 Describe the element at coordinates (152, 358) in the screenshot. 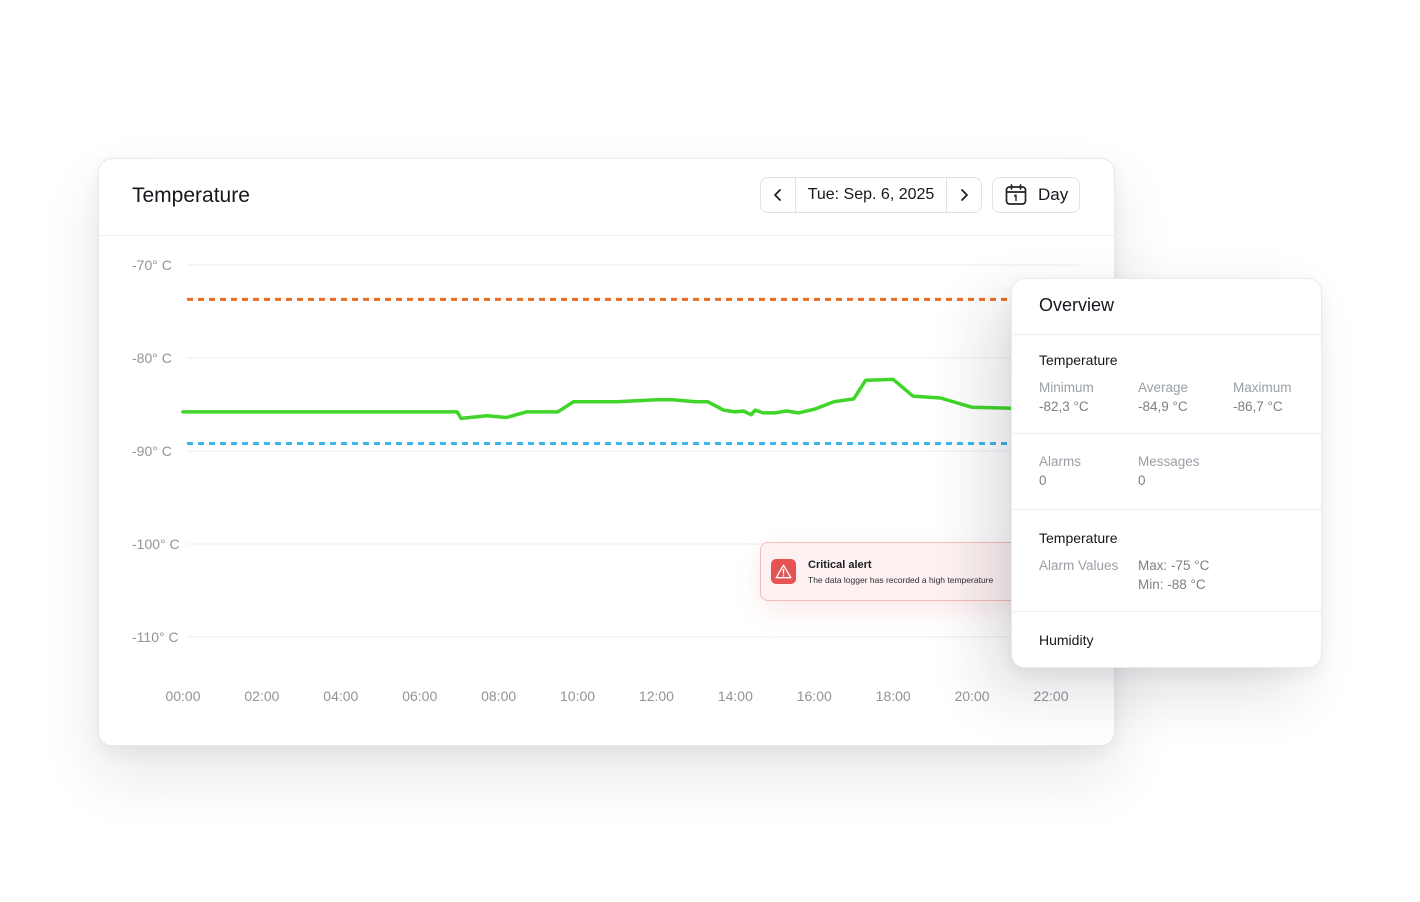

I see `y-tick-label: -80° C` at that location.